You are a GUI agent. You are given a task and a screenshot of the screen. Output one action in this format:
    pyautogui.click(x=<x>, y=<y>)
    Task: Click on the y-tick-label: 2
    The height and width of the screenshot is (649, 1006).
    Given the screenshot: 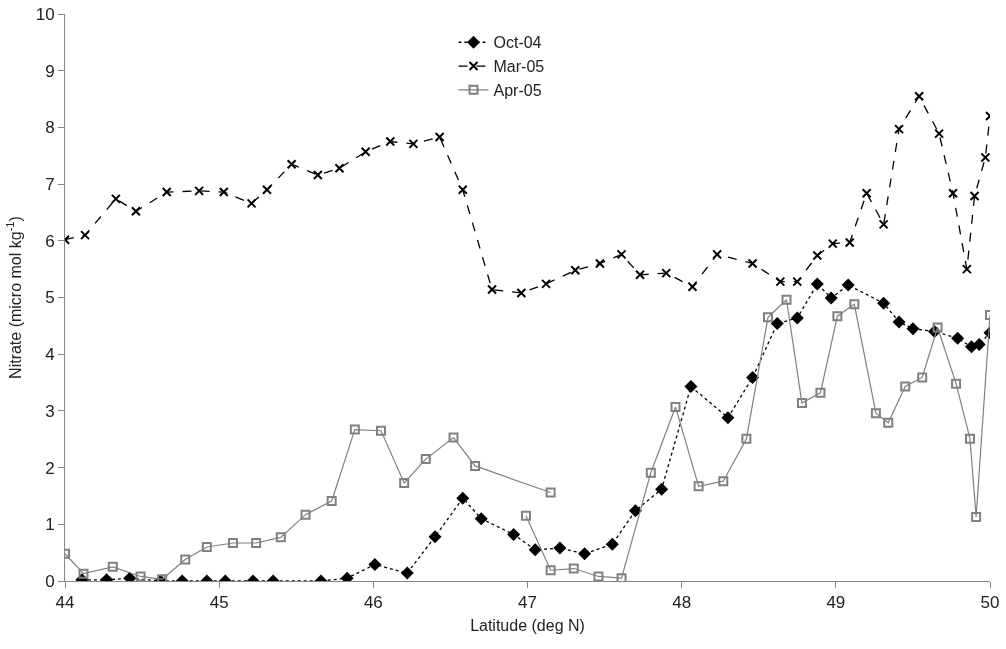 What is the action you would take?
    pyautogui.click(x=50, y=468)
    